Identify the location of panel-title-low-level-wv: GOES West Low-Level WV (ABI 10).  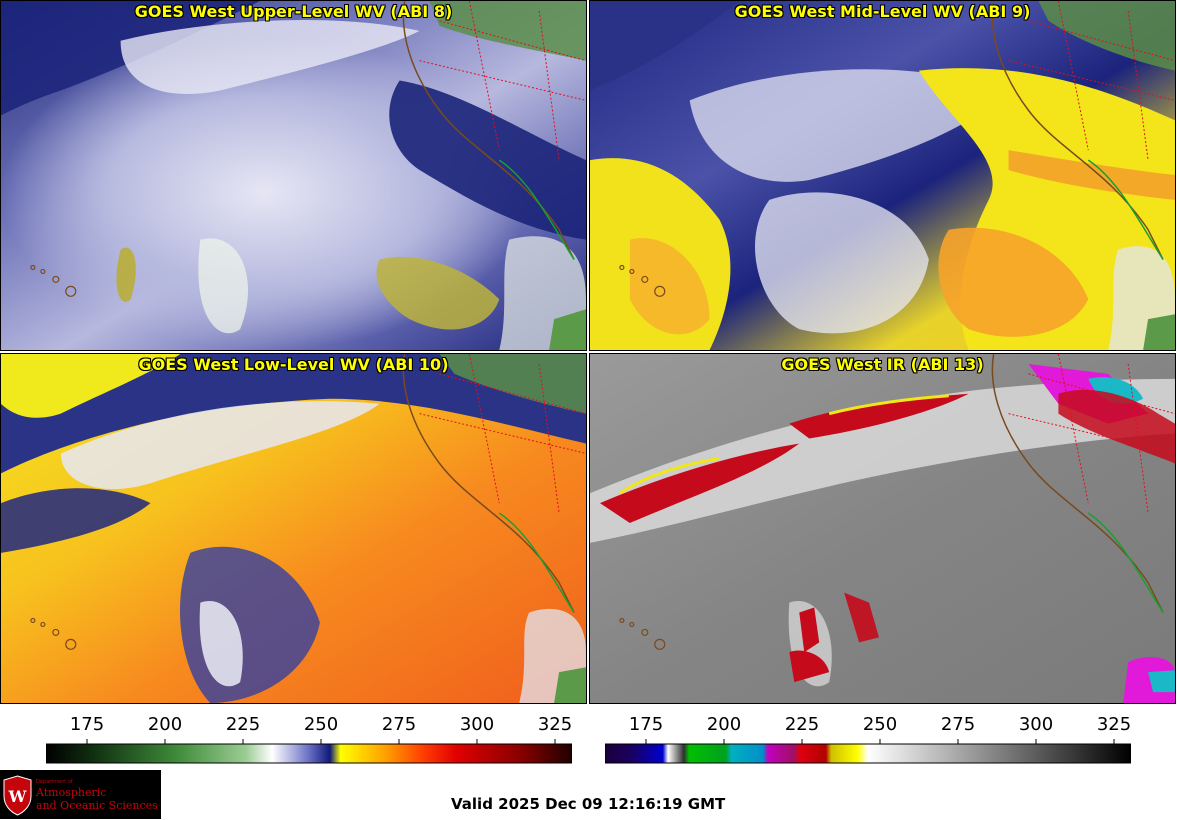
(293, 364).